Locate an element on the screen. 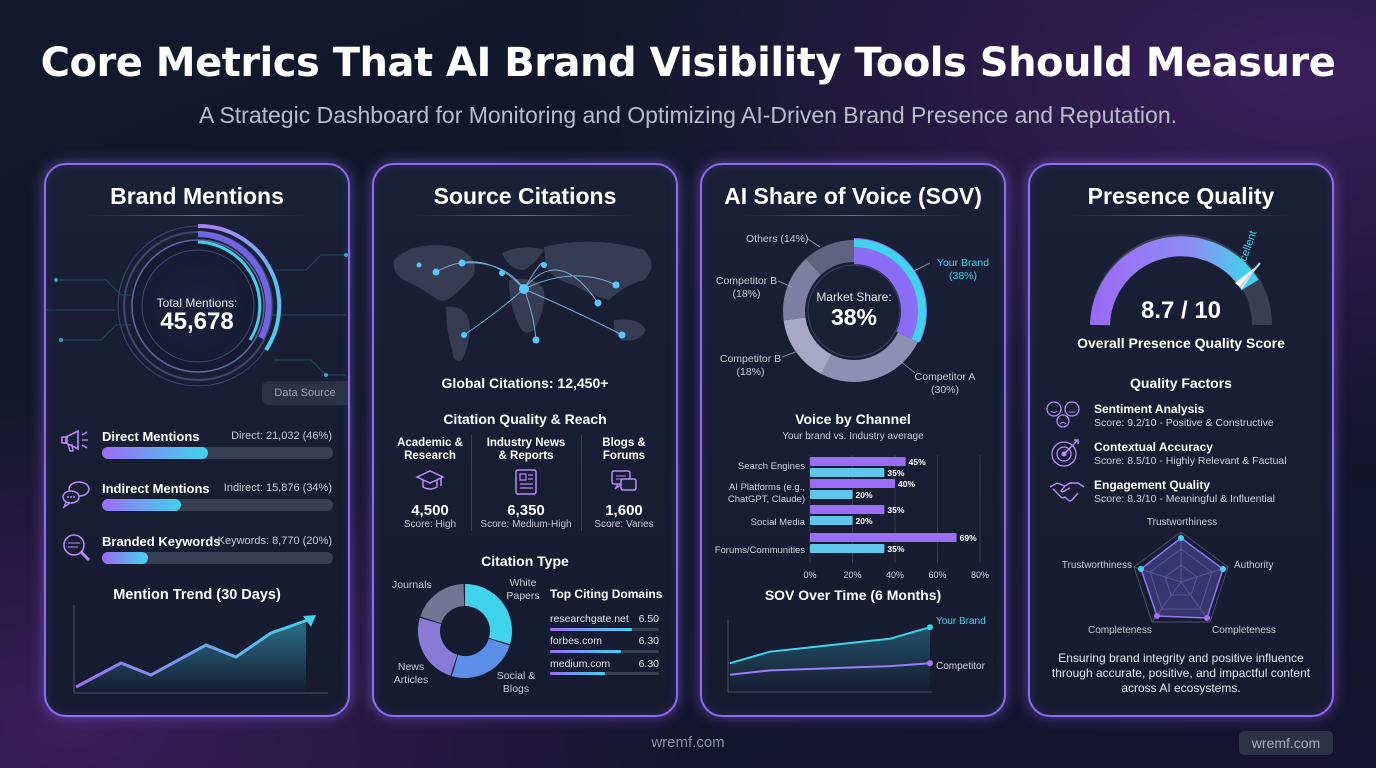  market-share-label: Market Share: is located at coordinates (854, 297).